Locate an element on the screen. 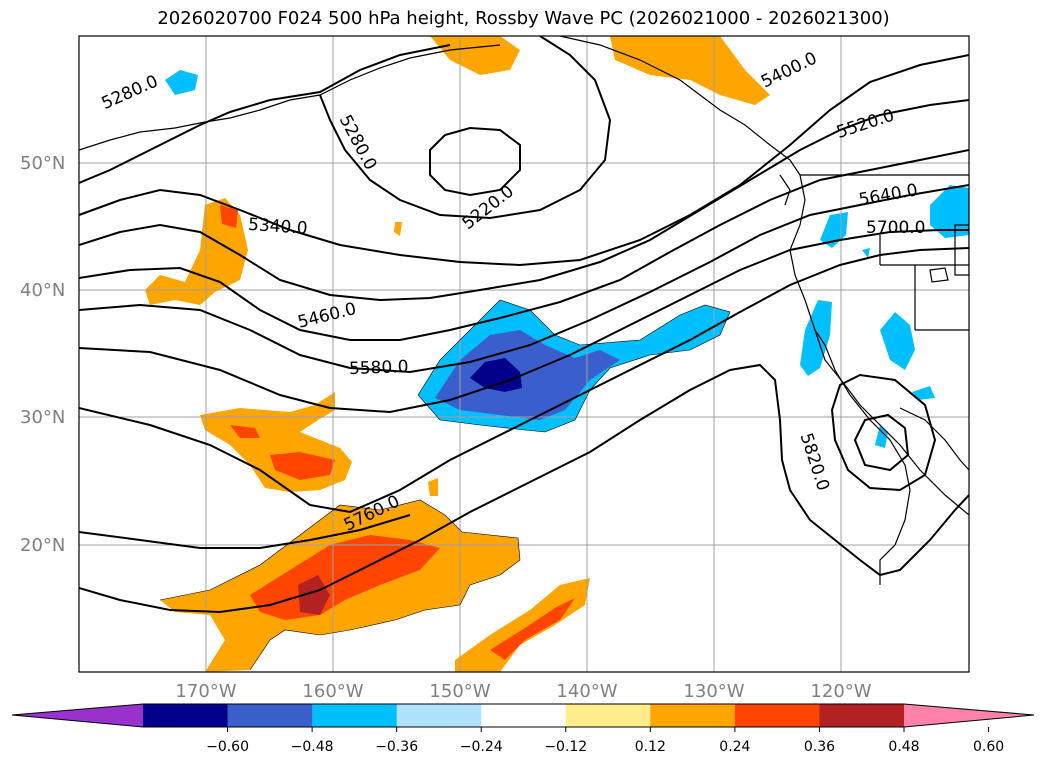  lat-tick-label: 20°N is located at coordinates (42, 545).